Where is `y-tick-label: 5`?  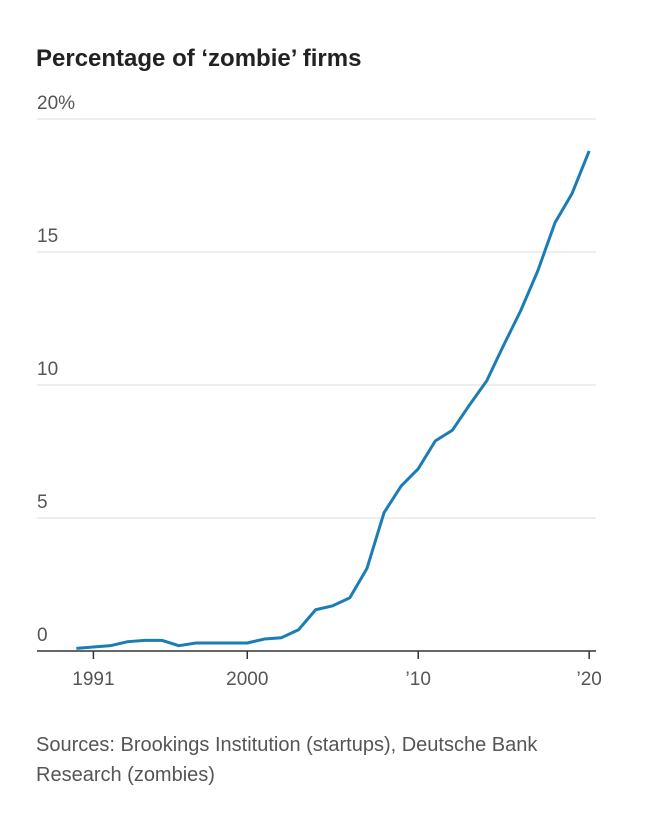
y-tick-label: 5 is located at coordinates (42, 502).